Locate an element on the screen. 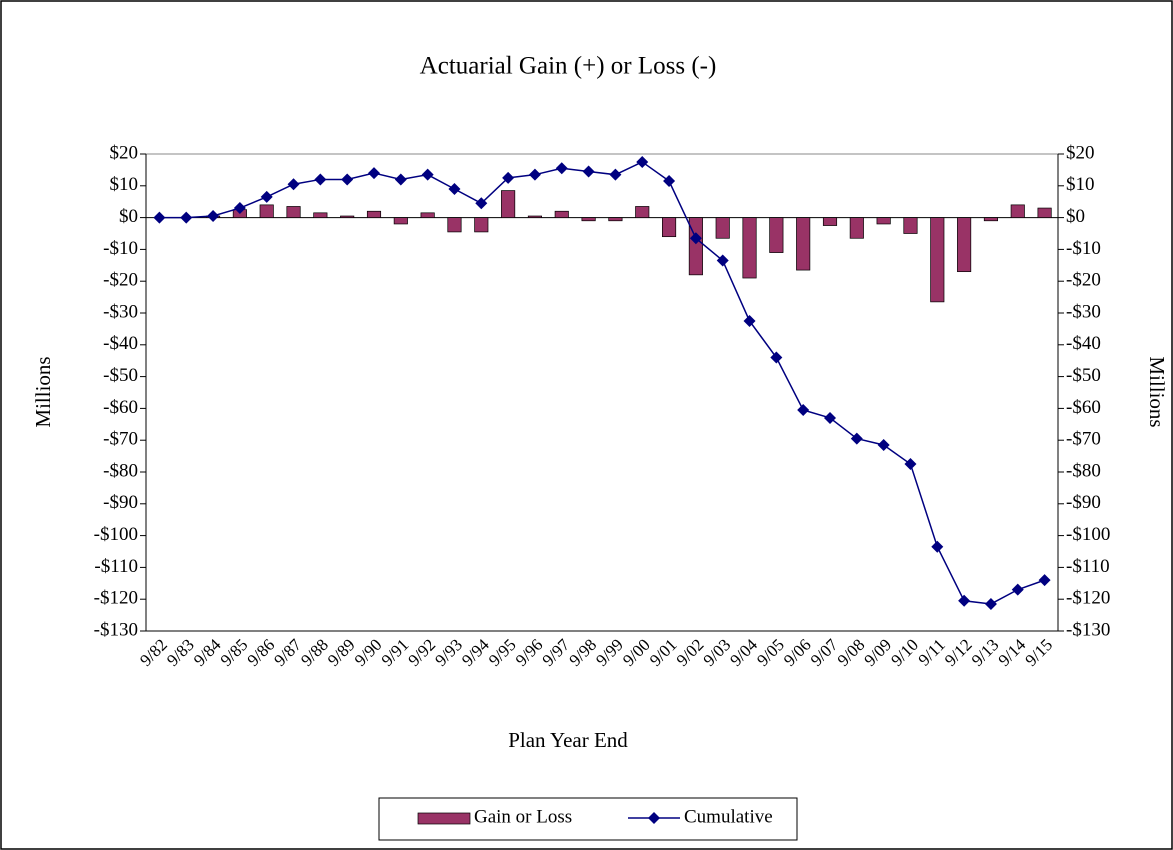 The height and width of the screenshot is (850, 1173). y2-tick-label: $0 is located at coordinates (1075, 216).